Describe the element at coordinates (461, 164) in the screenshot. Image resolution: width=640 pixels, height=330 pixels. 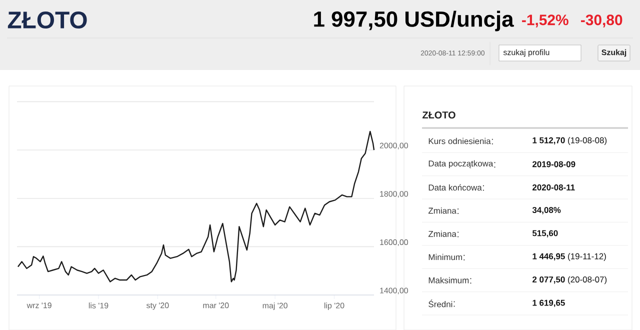
I see `category-label: Data początkowa` at that location.